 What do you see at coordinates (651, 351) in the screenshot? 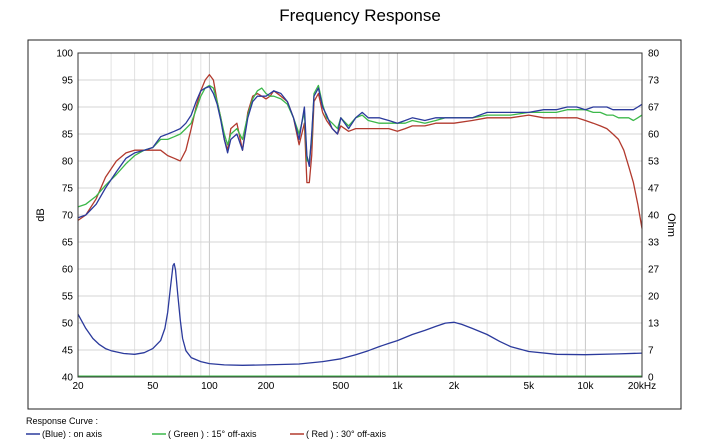
I see `y-tick-label-right: 7` at bounding box center [651, 351].